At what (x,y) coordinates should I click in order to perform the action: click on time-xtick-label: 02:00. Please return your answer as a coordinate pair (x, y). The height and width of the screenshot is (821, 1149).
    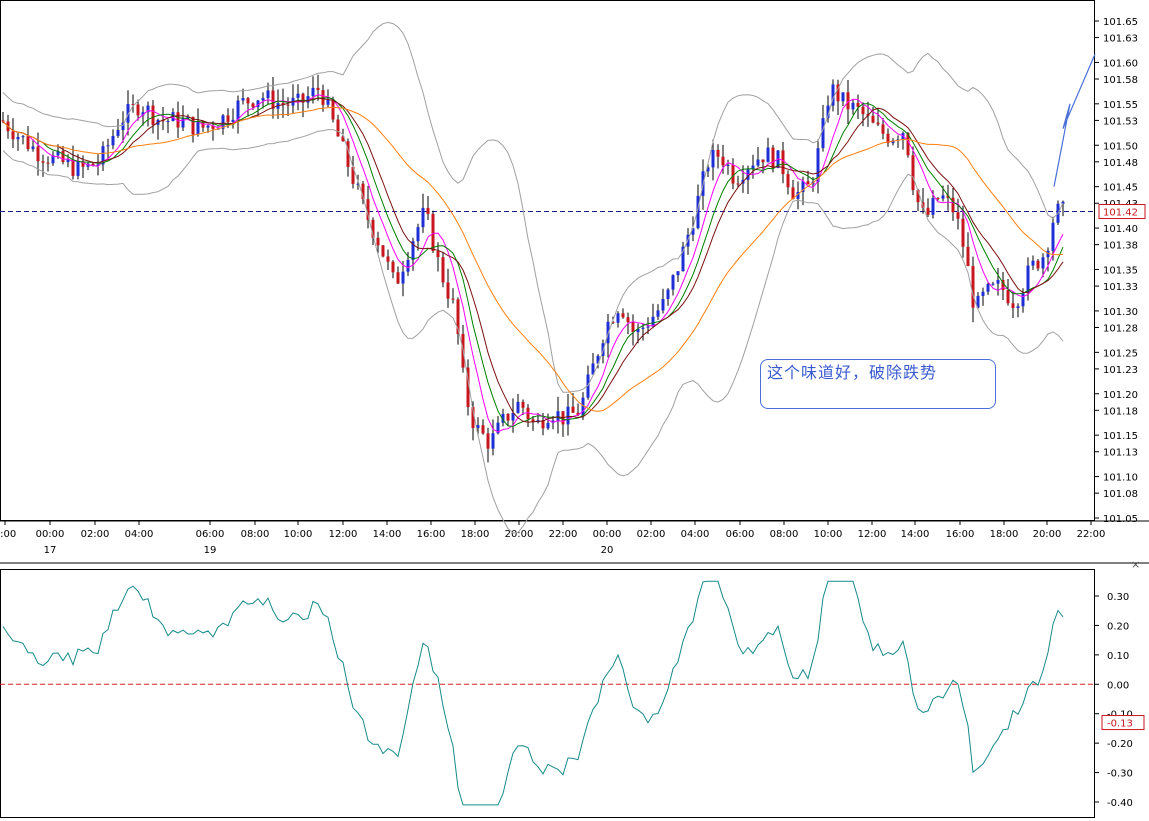
    Looking at the image, I should click on (651, 534).